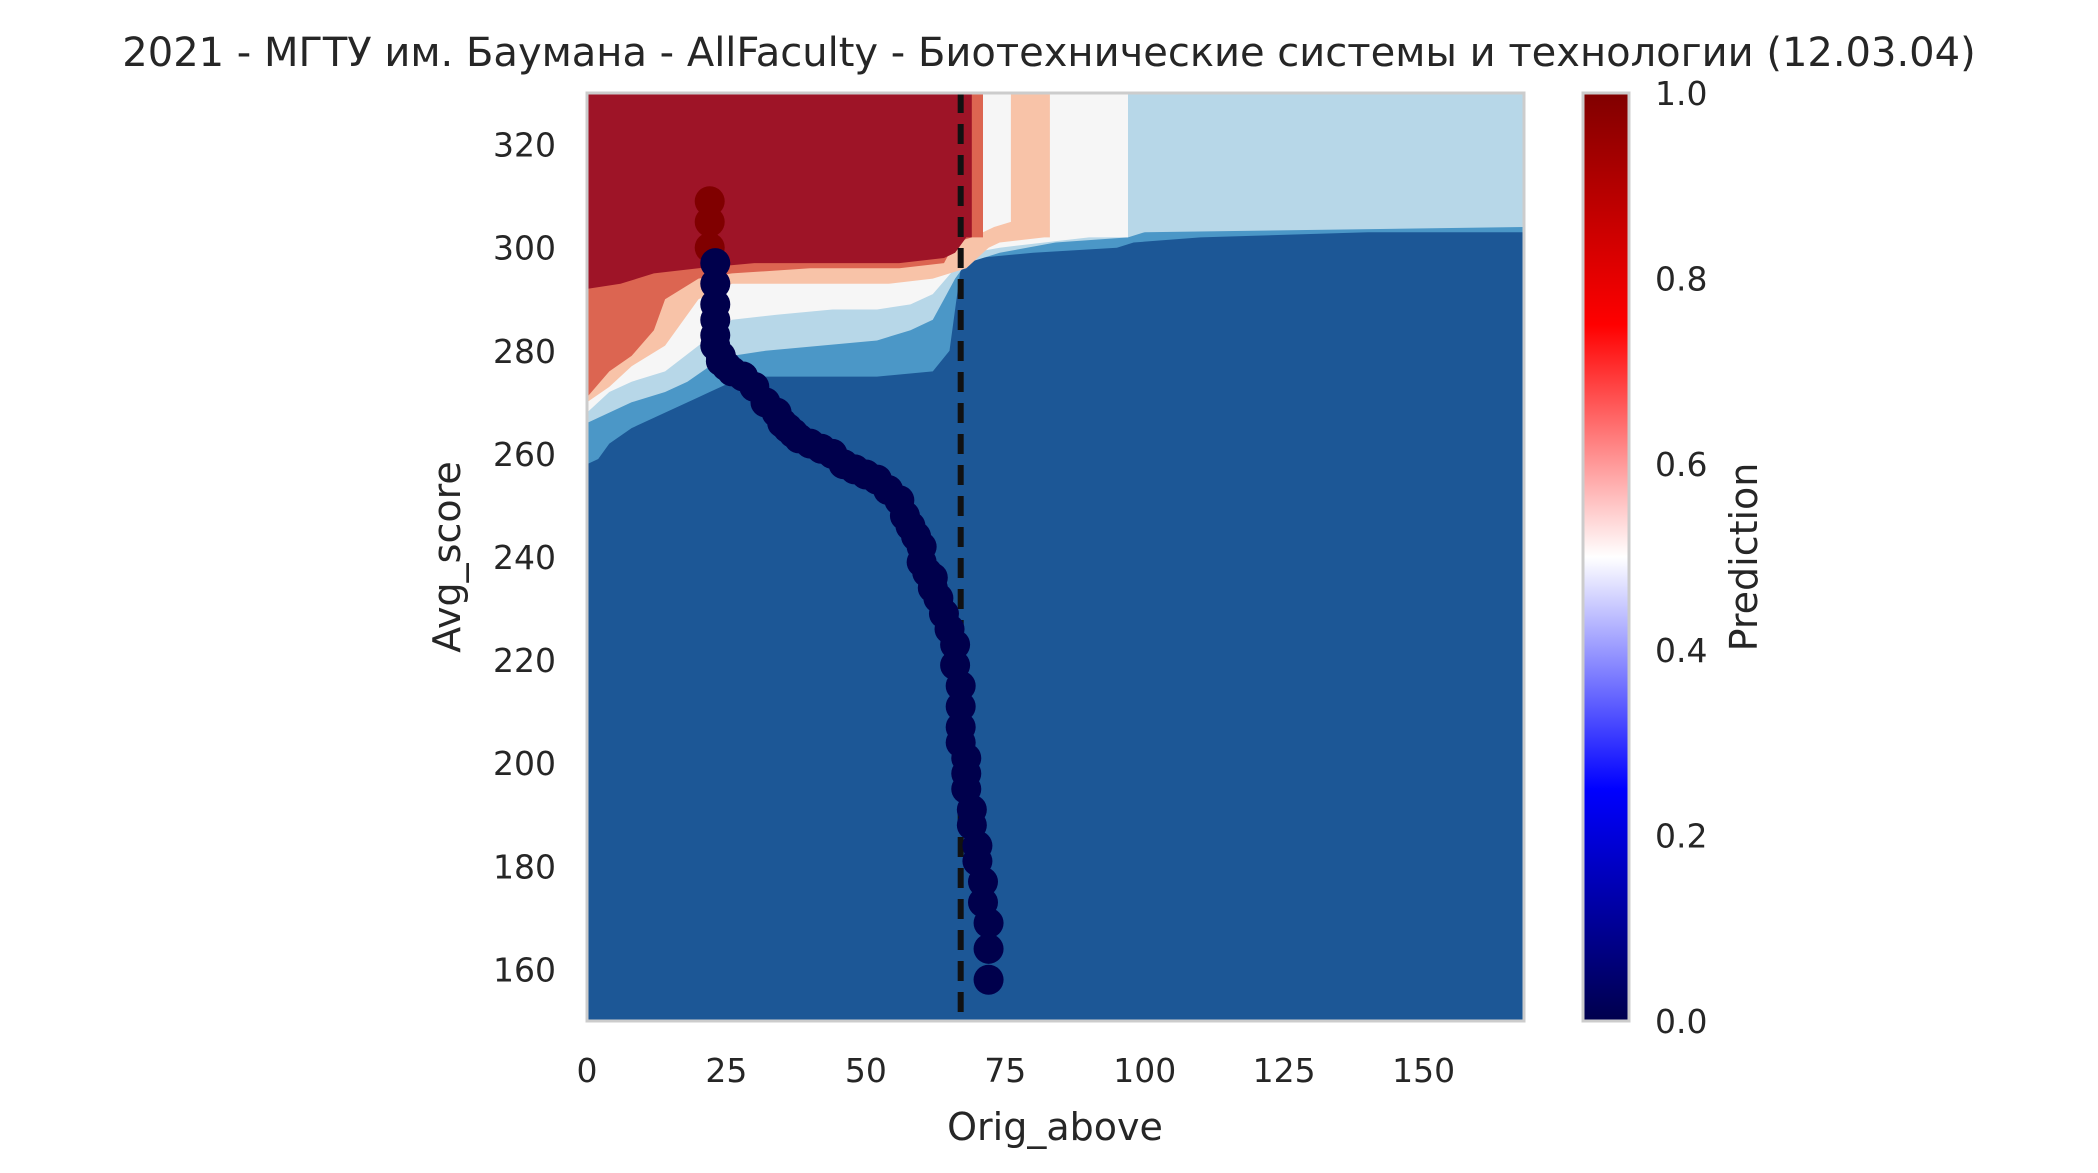 This screenshot has height=1173, width=2098. I want to click on colorbar-gradient, so click(1606, 557).